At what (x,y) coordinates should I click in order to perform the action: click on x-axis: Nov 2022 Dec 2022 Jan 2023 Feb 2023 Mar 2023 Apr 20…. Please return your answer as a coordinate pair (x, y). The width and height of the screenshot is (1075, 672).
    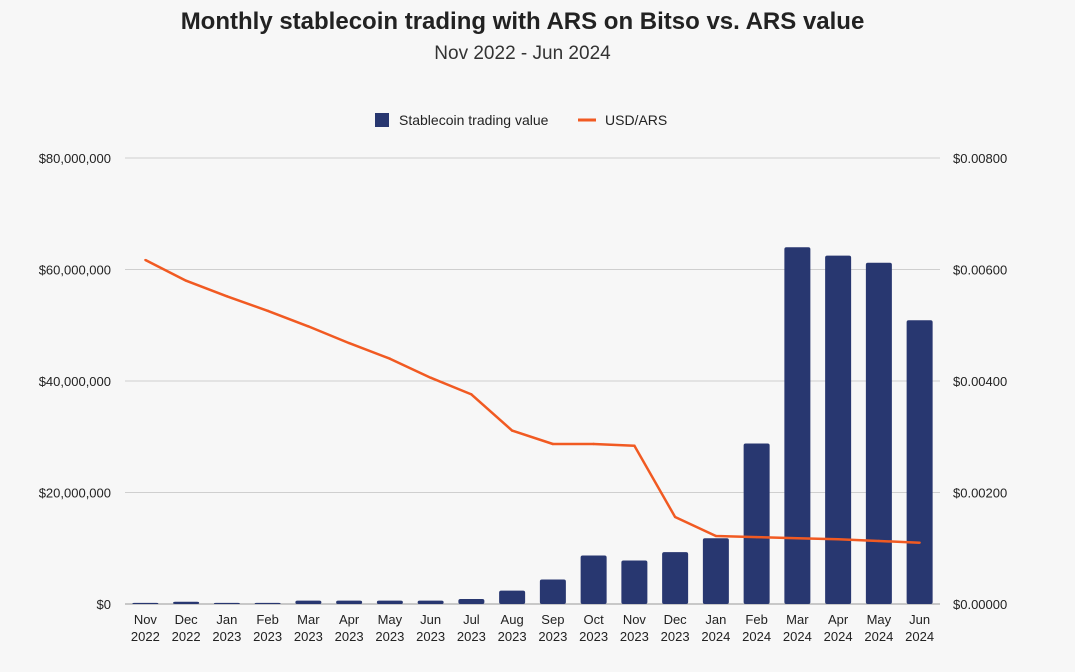
    Looking at the image, I should click on (532, 628).